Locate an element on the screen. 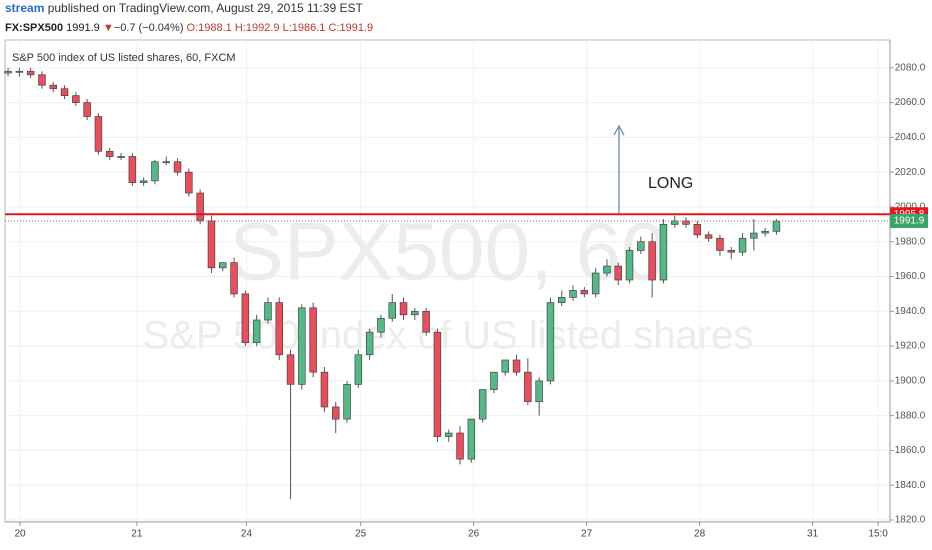 Image resolution: width=932 pixels, height=550 pixels. x-tick-label: 31 is located at coordinates (813, 534).